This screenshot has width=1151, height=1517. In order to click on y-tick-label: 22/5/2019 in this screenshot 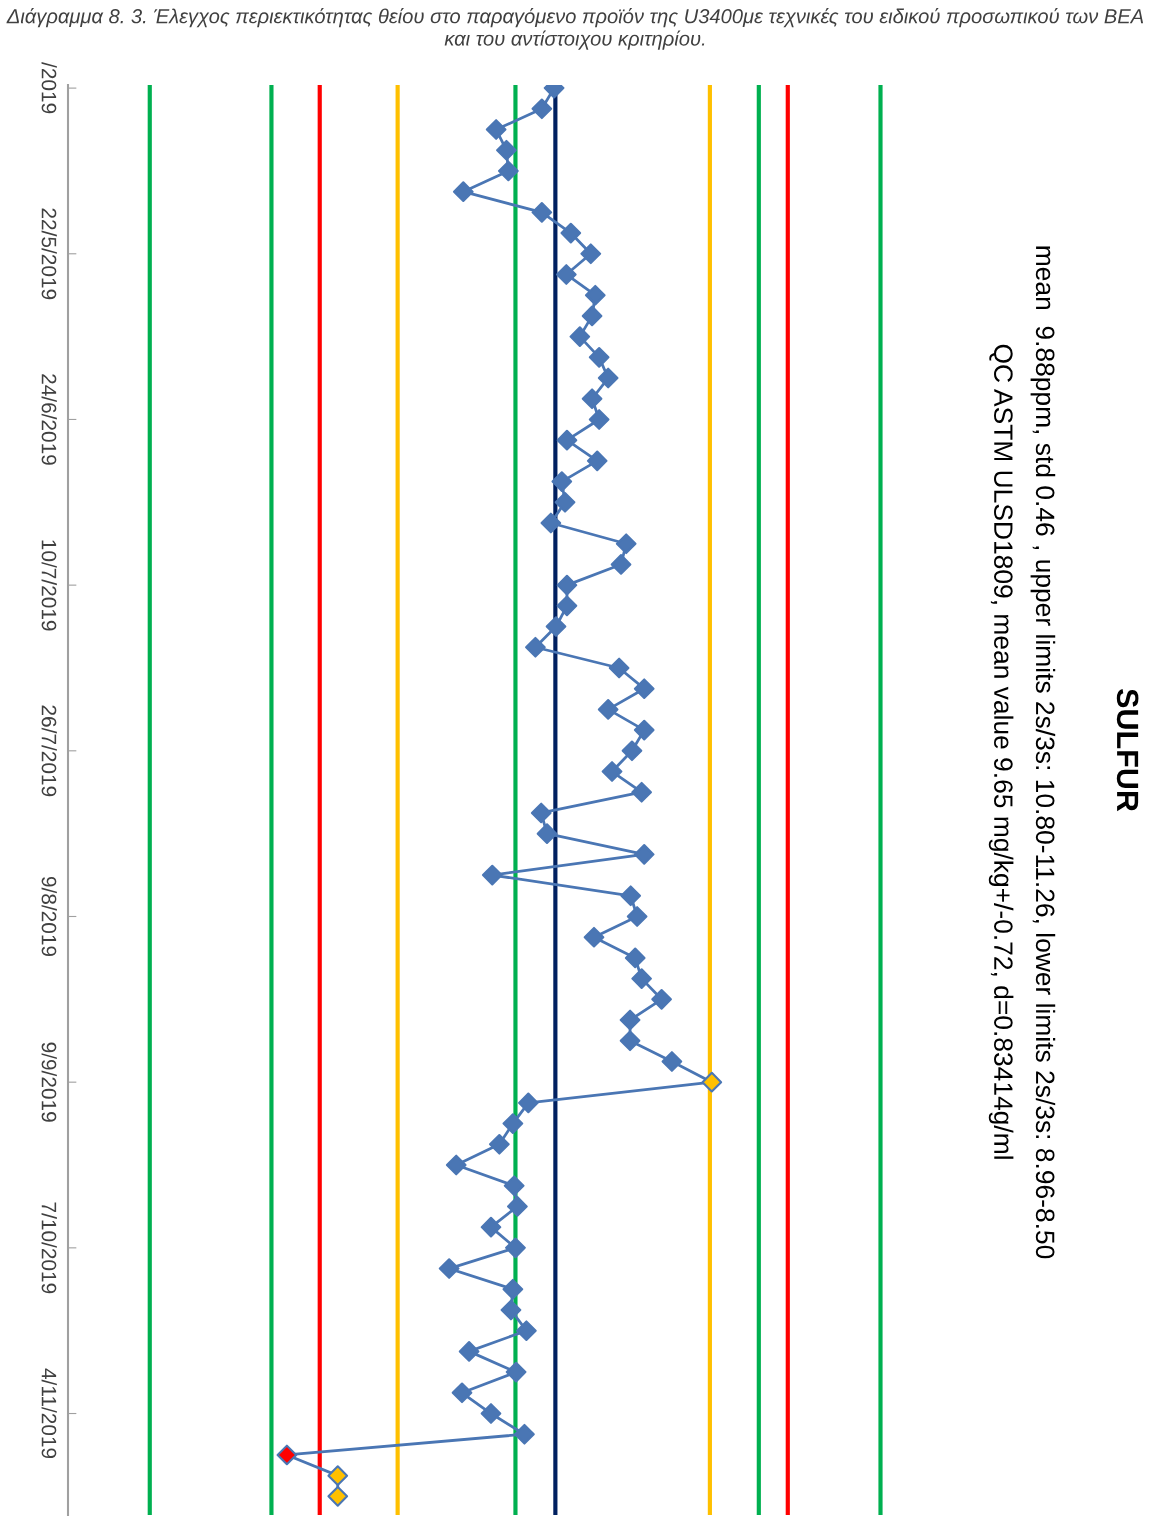, I will do `click(49, 254)`.